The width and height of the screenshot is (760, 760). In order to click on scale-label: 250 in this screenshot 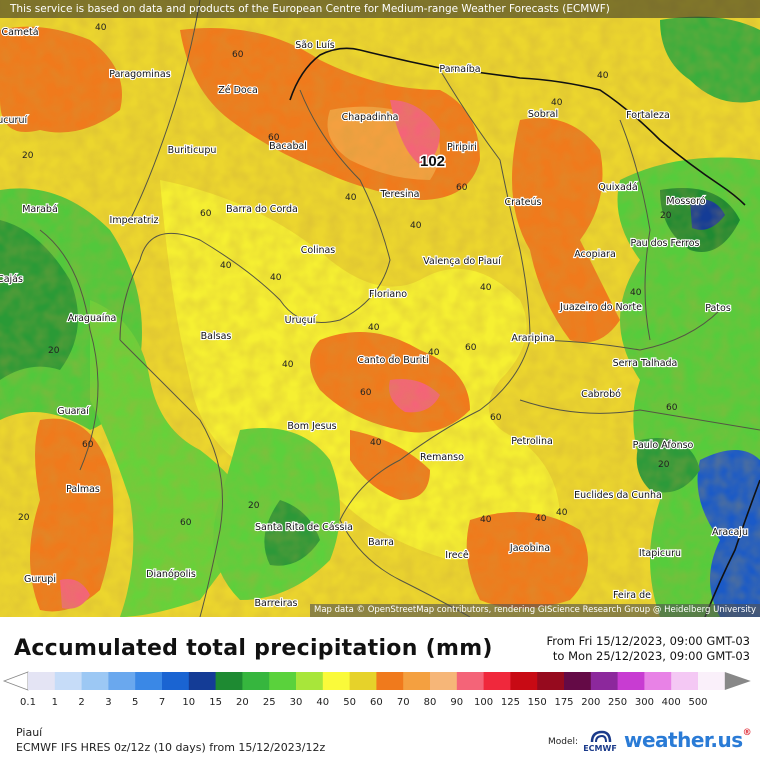, I will do `click(617, 702)`.